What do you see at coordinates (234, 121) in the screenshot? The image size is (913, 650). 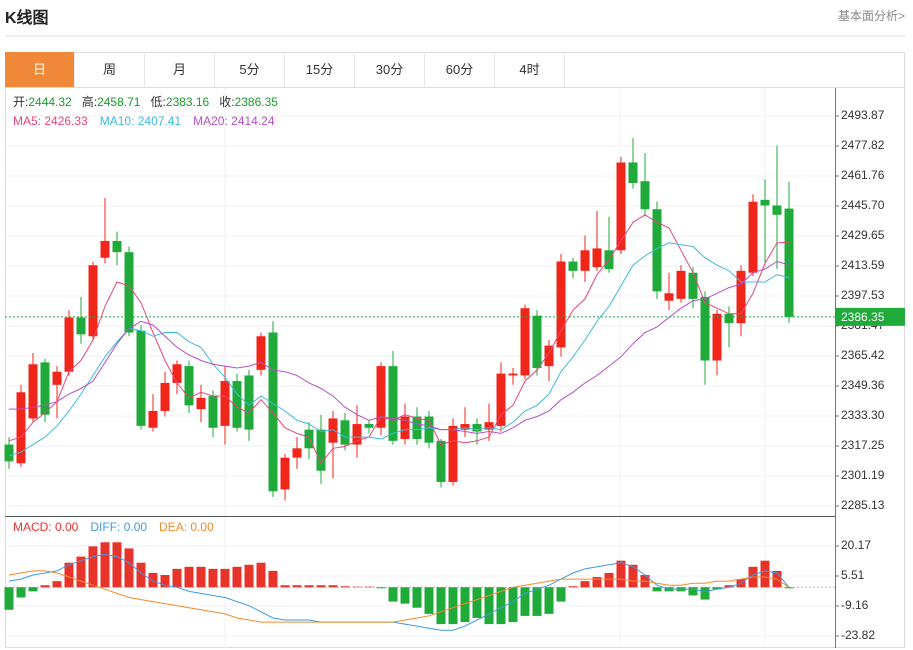 I see `legend-entry: MA20: 2414.24` at bounding box center [234, 121].